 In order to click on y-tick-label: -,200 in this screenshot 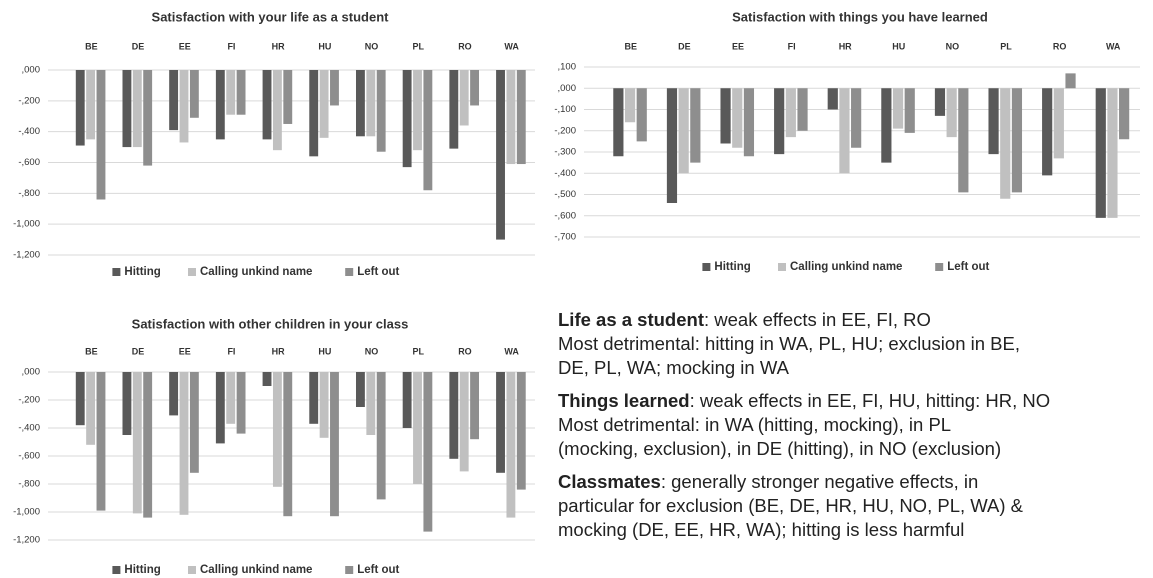, I will do `click(565, 130)`.